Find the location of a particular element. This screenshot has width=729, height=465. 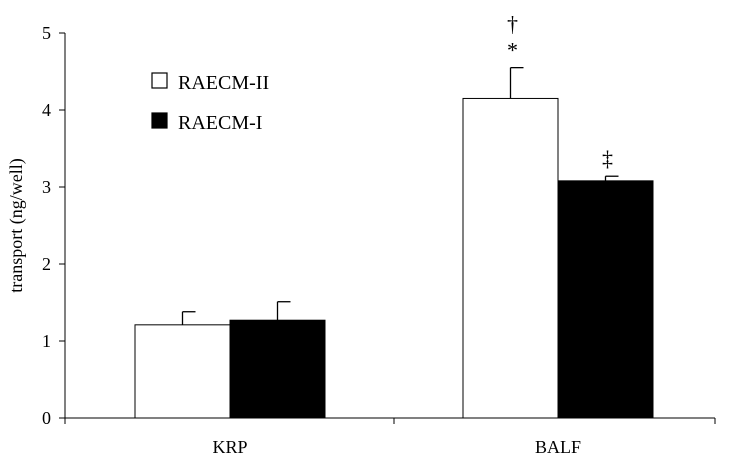

annotations: *† ‡ is located at coordinates (560, 92).